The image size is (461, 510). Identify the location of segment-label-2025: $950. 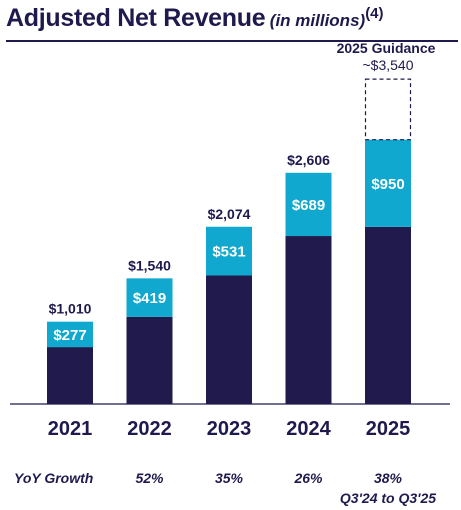
(387, 184).